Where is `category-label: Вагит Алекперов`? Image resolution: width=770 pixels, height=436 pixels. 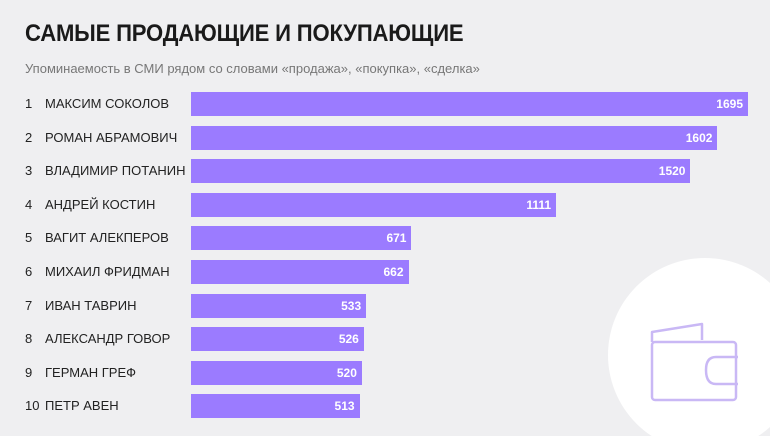 category-label: Вагит Алекперов is located at coordinates (107, 238).